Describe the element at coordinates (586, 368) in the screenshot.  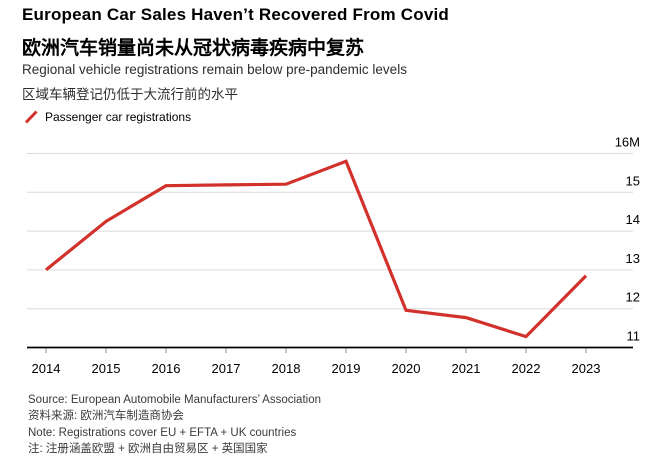
I see `x-axis-label: 2023` at that location.